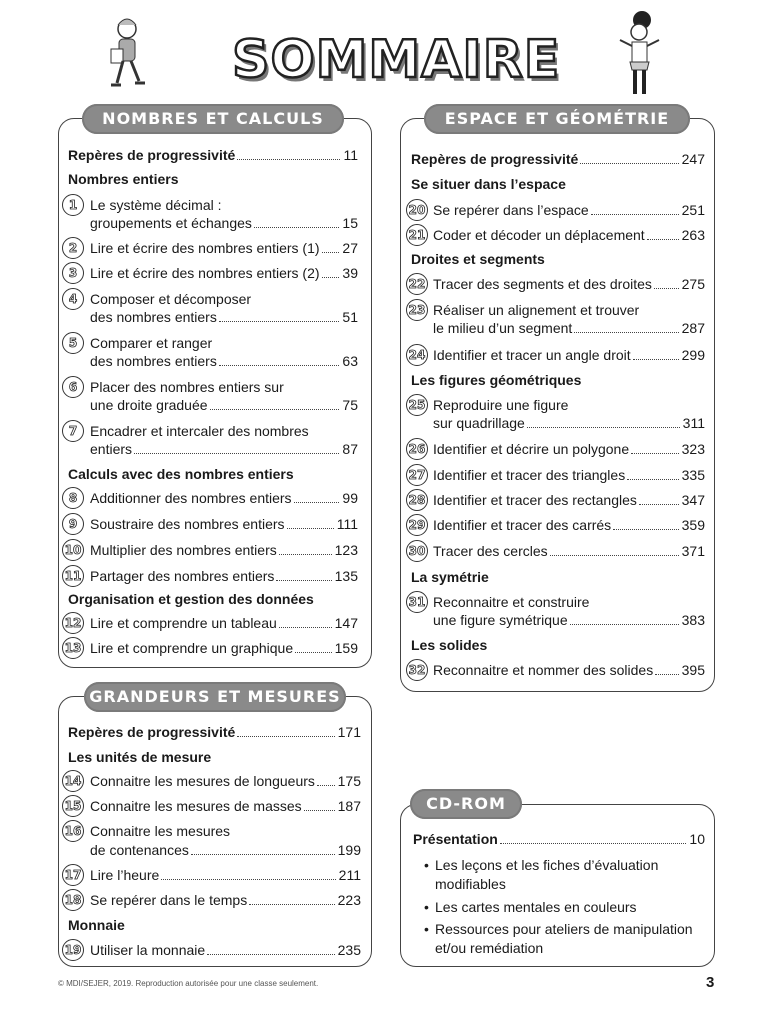 The width and height of the screenshot is (768, 1024). Describe the element at coordinates (349, 781) in the screenshot. I see `page-ref: 175` at that location.